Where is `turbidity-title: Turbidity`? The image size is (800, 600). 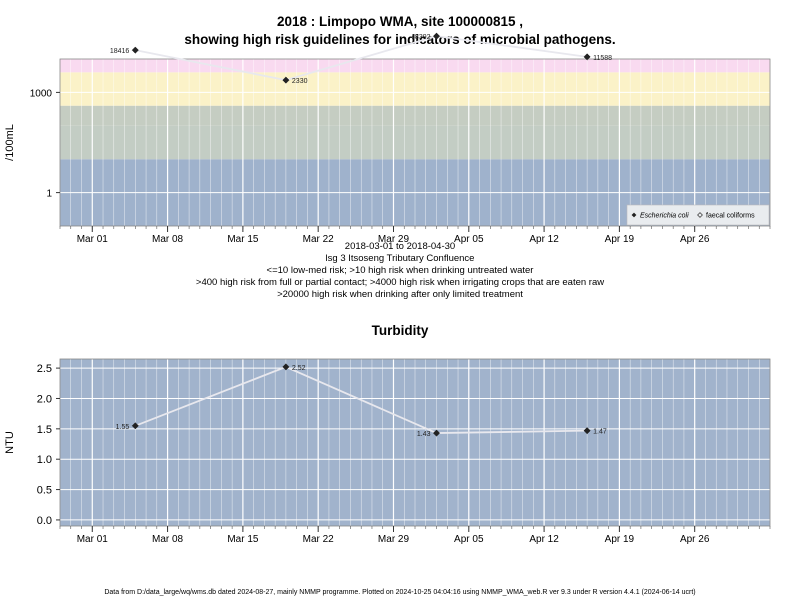
turbidity-title: Turbidity is located at coordinates (400, 330).